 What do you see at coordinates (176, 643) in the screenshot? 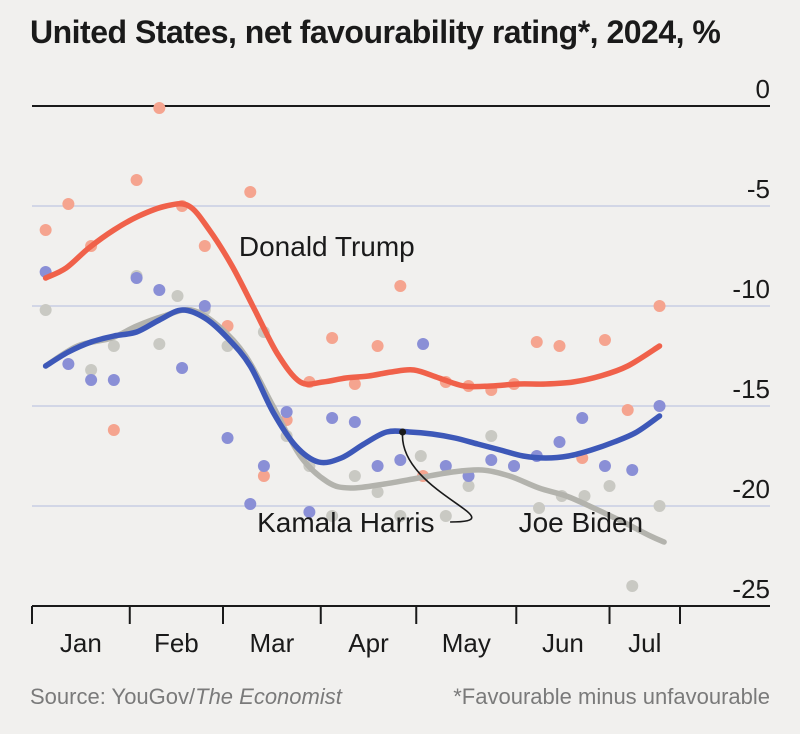
I see `x-tick-label-feb: Feb` at bounding box center [176, 643].